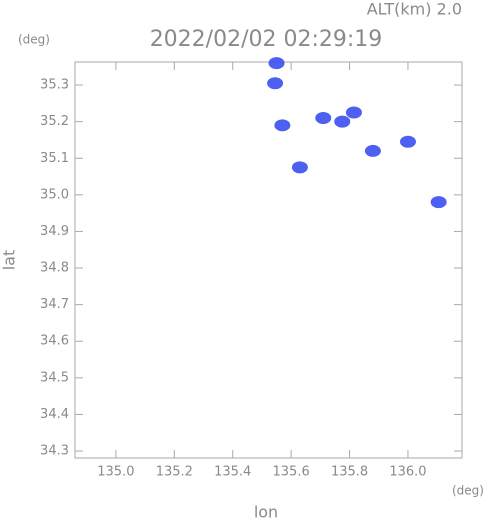 Image resolution: width=491 pixels, height=521 pixels. Describe the element at coordinates (54, 158) in the screenshot. I see `y-tick-label: 35.1` at that location.